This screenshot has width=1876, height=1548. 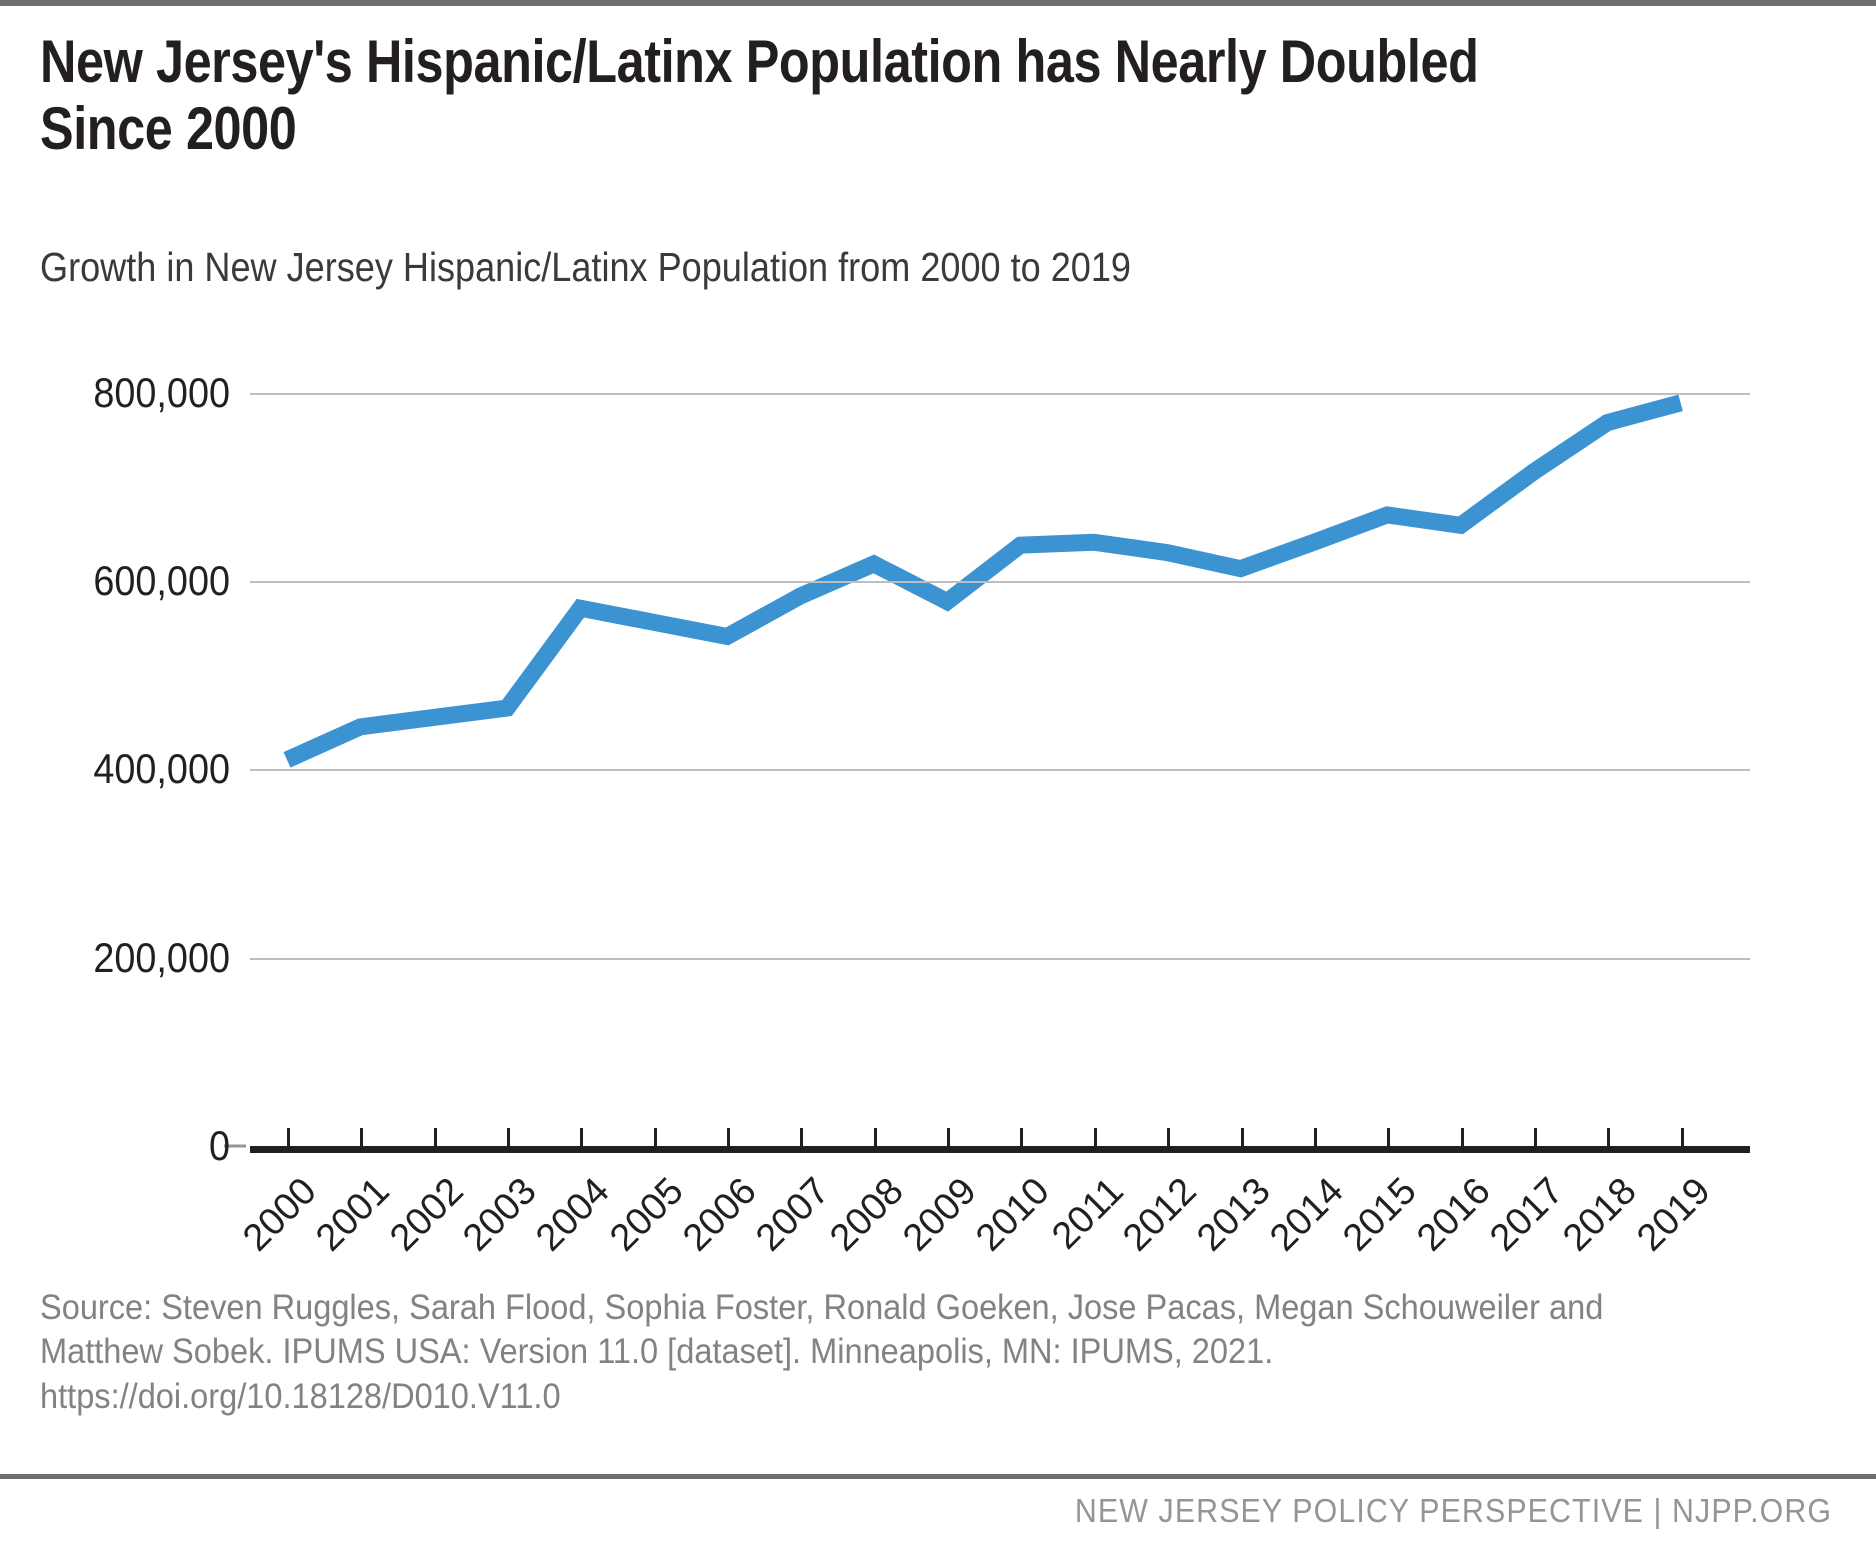 I want to click on x-axis-tick-label: 2009, so click(x=940, y=1215).